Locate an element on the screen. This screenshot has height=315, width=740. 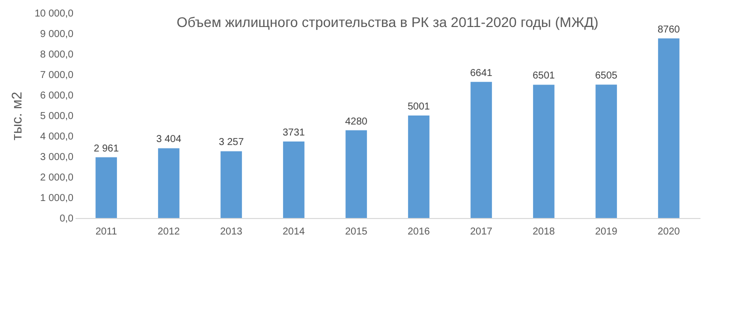
y-tick-label: 2 000,0 is located at coordinates (57, 178).